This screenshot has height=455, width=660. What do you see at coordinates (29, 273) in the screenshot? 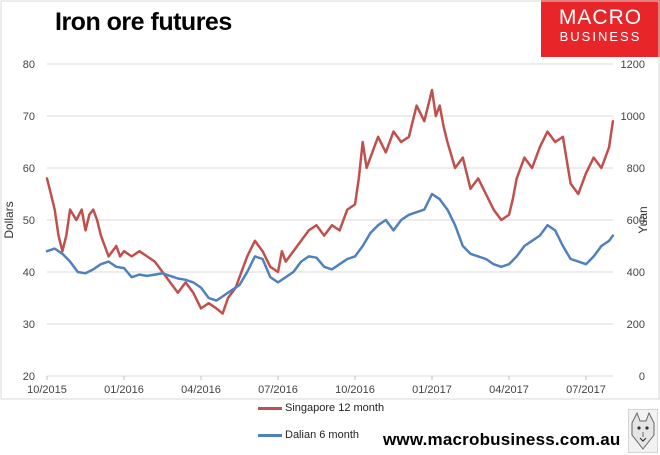
I see `y-left-tick-label: 40` at bounding box center [29, 273].